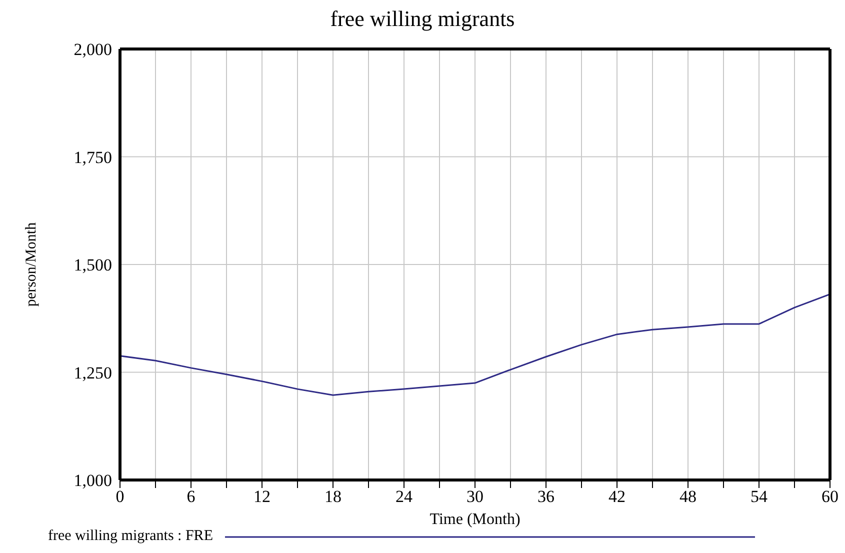 This screenshot has height=553, width=845. What do you see at coordinates (31, 264) in the screenshot?
I see `y-axis-title: person/Month` at bounding box center [31, 264].